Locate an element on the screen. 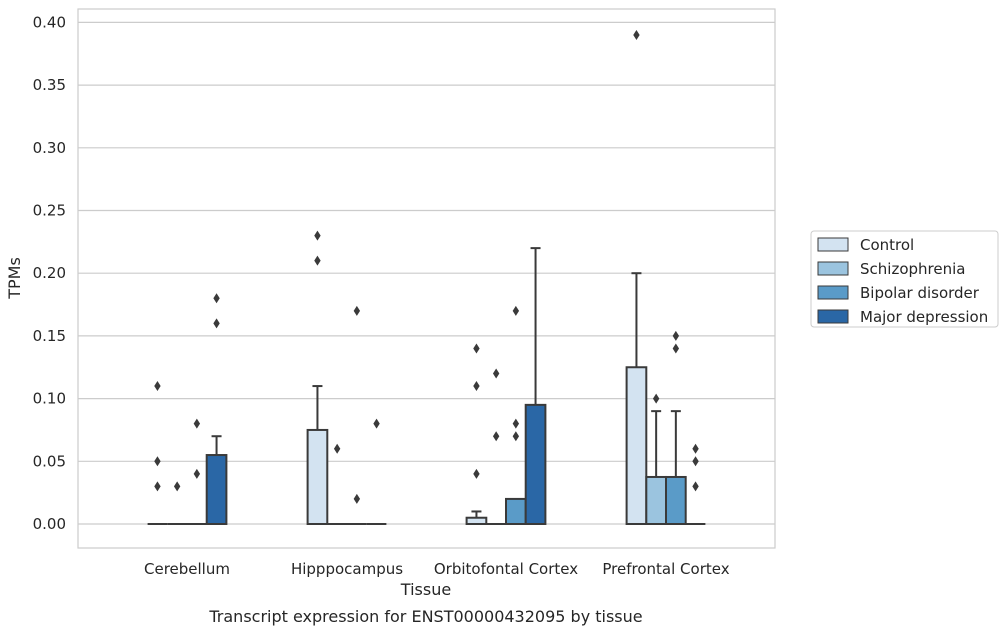 The height and width of the screenshot is (634, 1007). legend-frame is located at coordinates (904, 279).